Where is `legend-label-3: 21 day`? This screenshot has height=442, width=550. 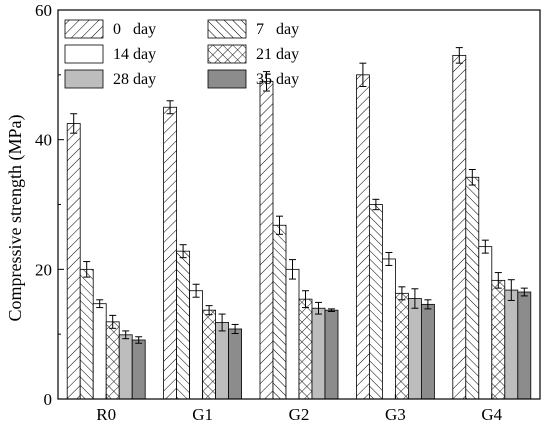
legend-label-3: 21 day is located at coordinates (277, 54).